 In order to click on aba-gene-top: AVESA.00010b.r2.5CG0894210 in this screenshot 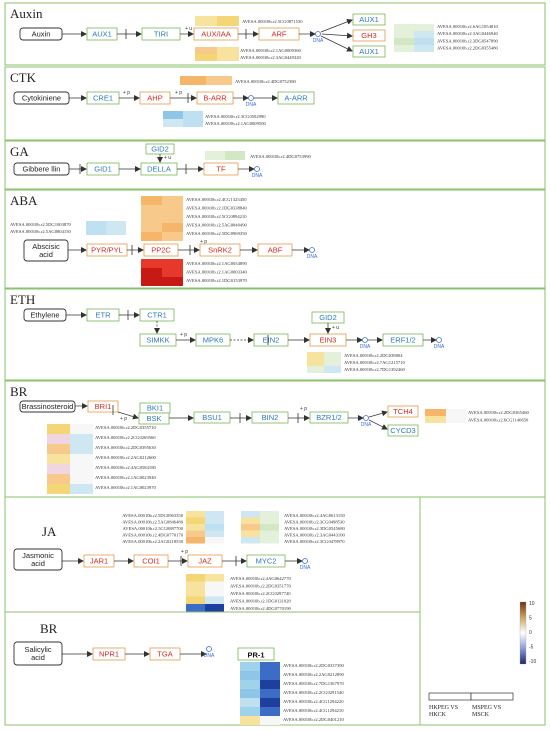, I will do `click(216, 216)`.